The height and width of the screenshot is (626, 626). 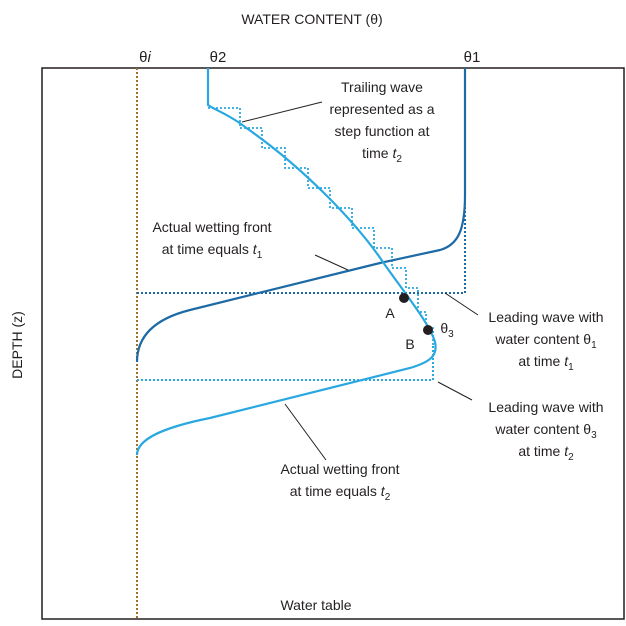 I want to click on text: step function at, so click(x=382, y=131).